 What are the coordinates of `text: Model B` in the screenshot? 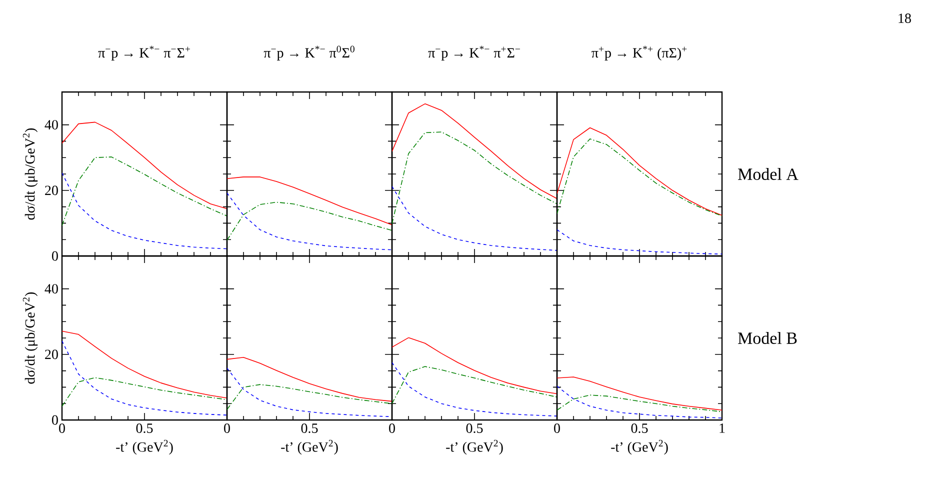 It's located at (767, 338).